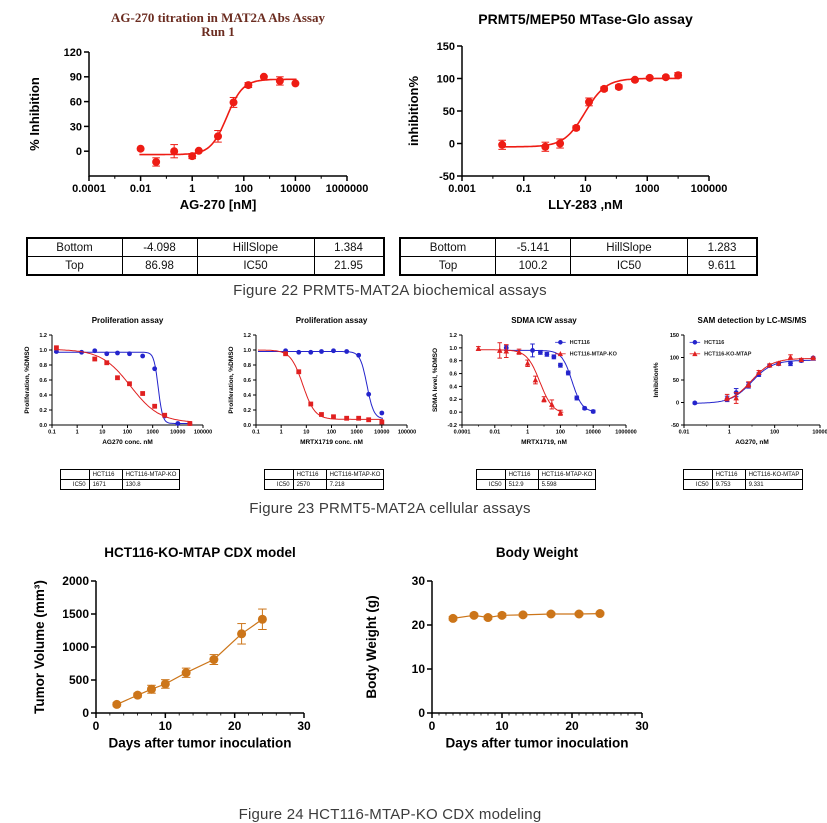 Image resolution: width=827 pixels, height=823 pixels. Describe the element at coordinates (544, 442) in the screenshot. I see `svg-text: MRTX1719, nM` at that location.